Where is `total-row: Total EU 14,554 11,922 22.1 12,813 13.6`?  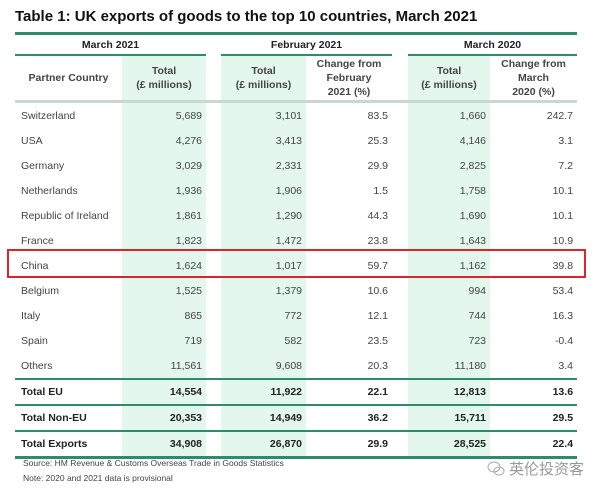 total-row: Total EU 14,554 11,922 22.1 12,813 13.6 is located at coordinates (296, 391).